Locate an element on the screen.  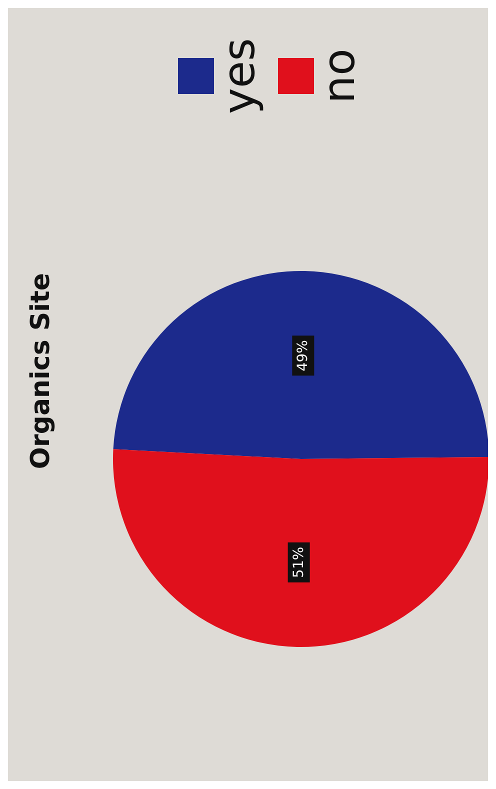
data-label: 51% is located at coordinates (298, 562).